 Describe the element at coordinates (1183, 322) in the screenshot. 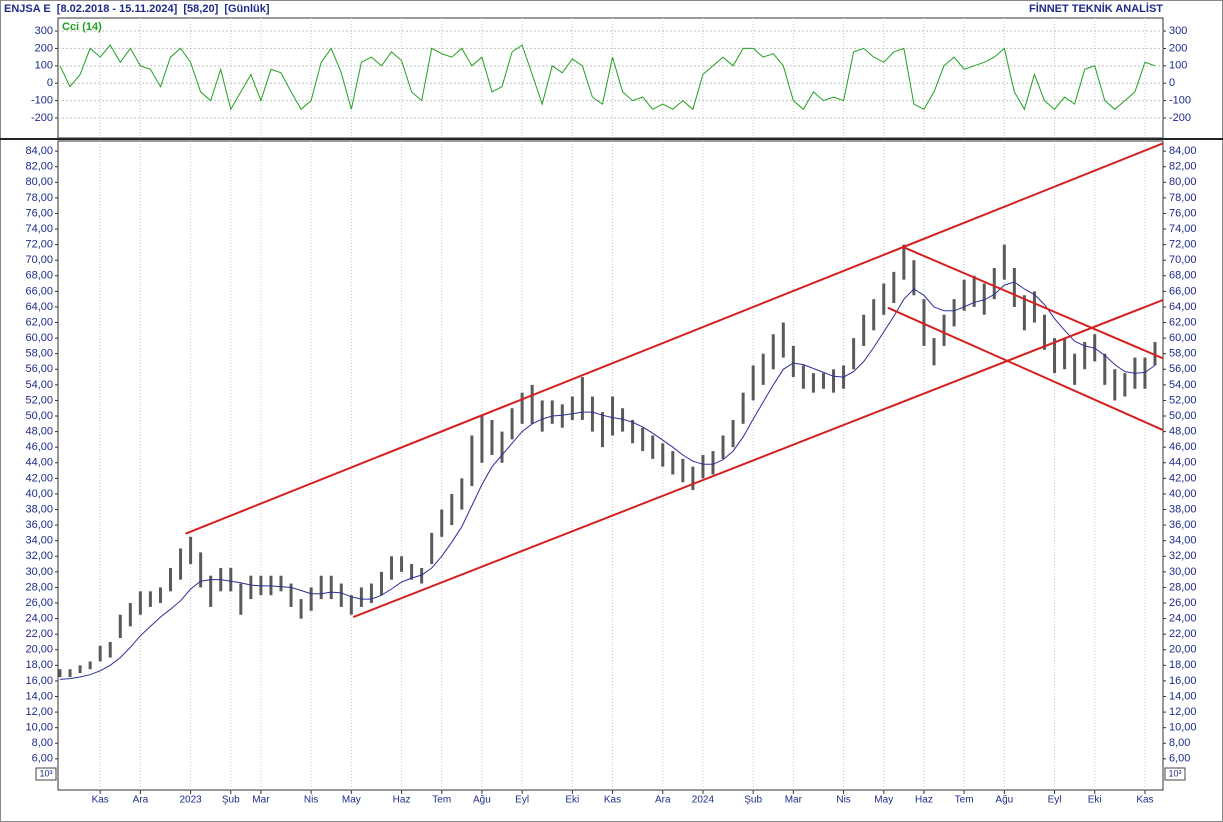

I see `y-tick-label: 62,00` at that location.